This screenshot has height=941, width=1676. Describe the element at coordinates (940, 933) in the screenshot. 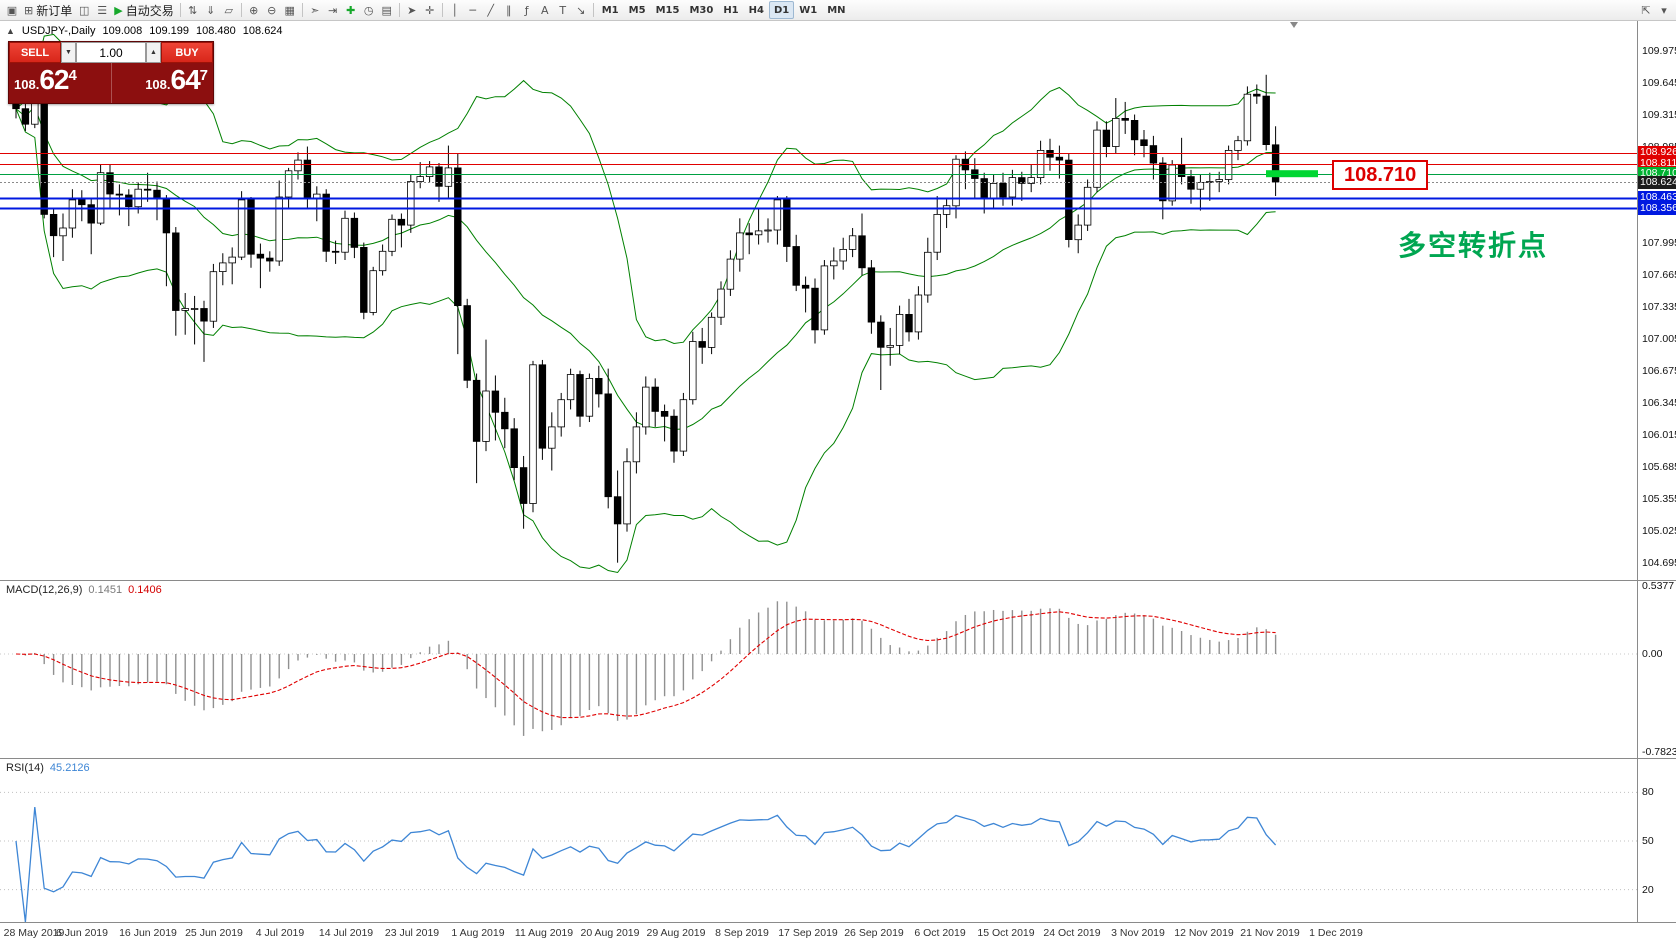

I see `date-label: 6 Oct 2019` at that location.